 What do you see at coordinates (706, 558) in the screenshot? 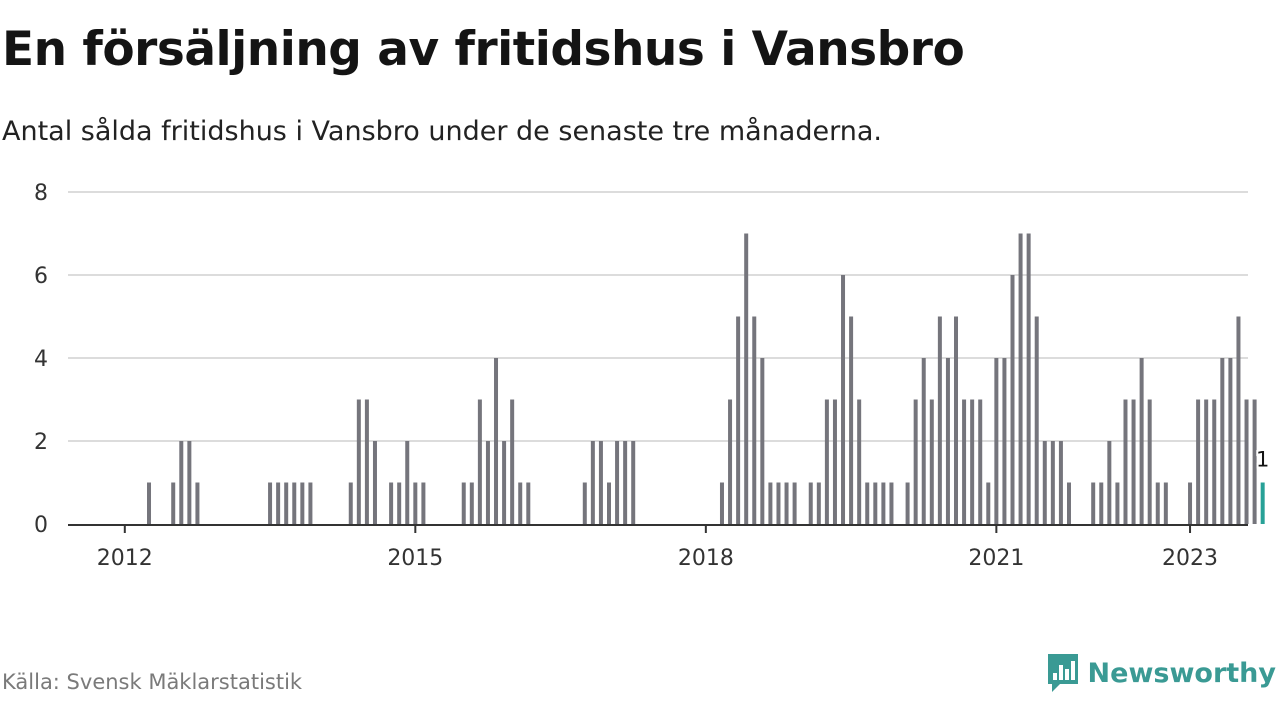
I see `x-tick-label: 2018` at bounding box center [706, 558].